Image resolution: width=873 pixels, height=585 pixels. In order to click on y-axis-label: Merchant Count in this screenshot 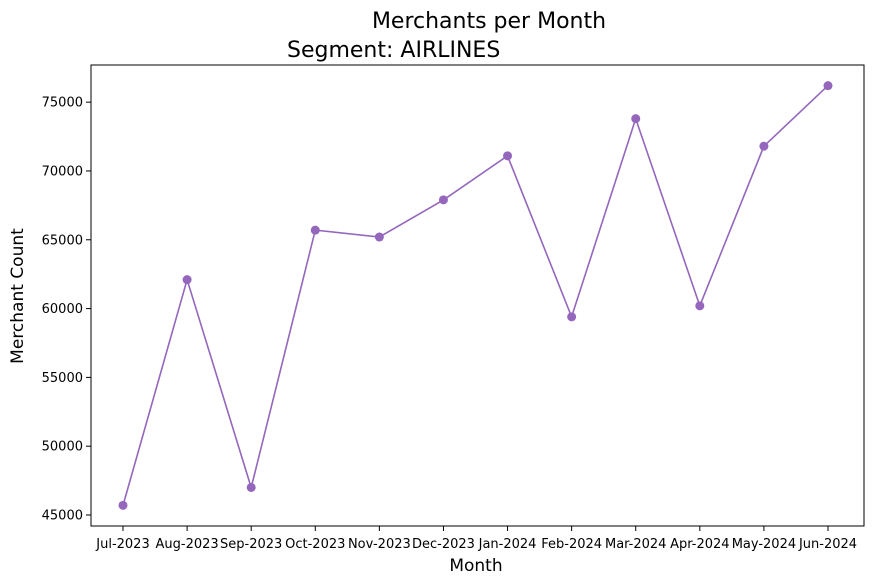, I will do `click(18, 296)`.